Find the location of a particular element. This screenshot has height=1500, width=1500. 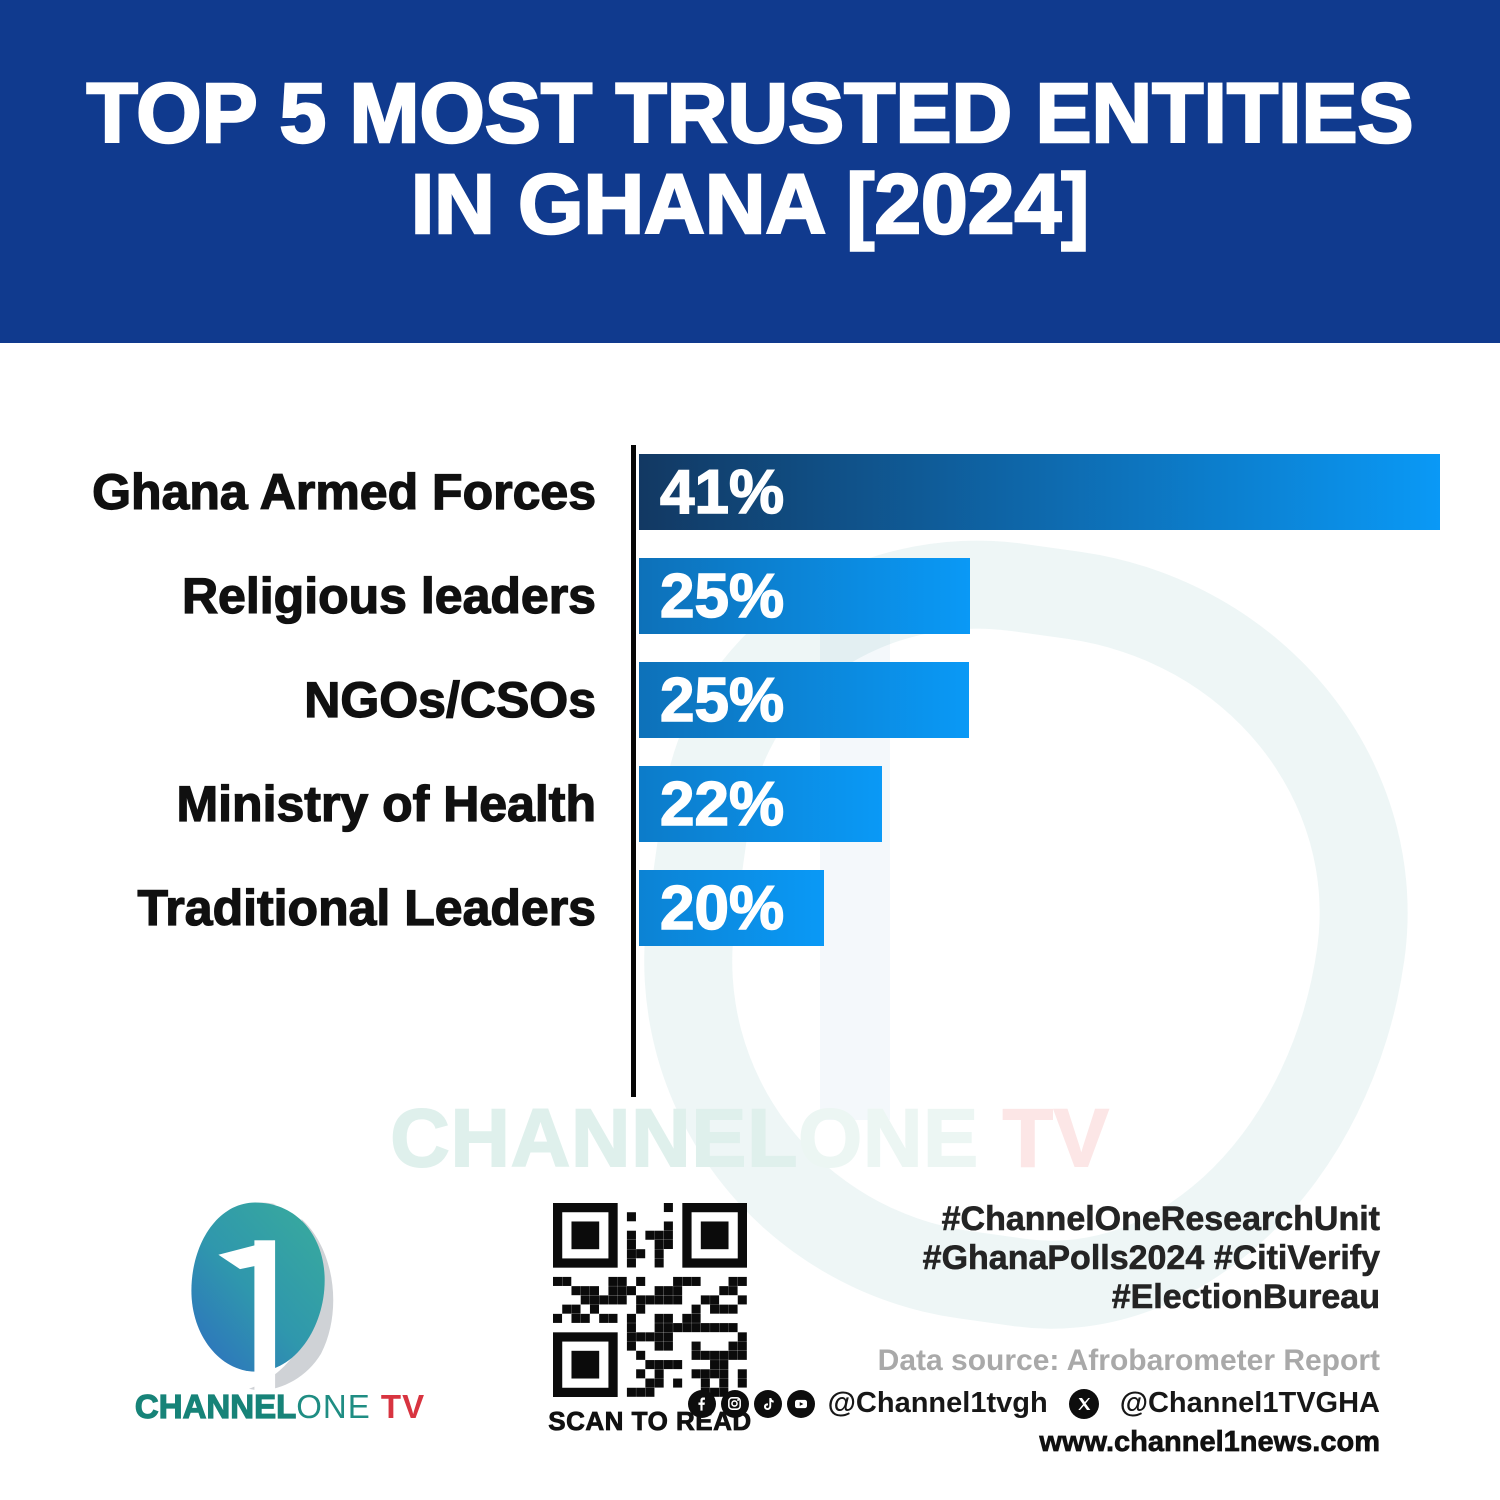

watermark-channel: CHANNEL is located at coordinates (594, 1138).